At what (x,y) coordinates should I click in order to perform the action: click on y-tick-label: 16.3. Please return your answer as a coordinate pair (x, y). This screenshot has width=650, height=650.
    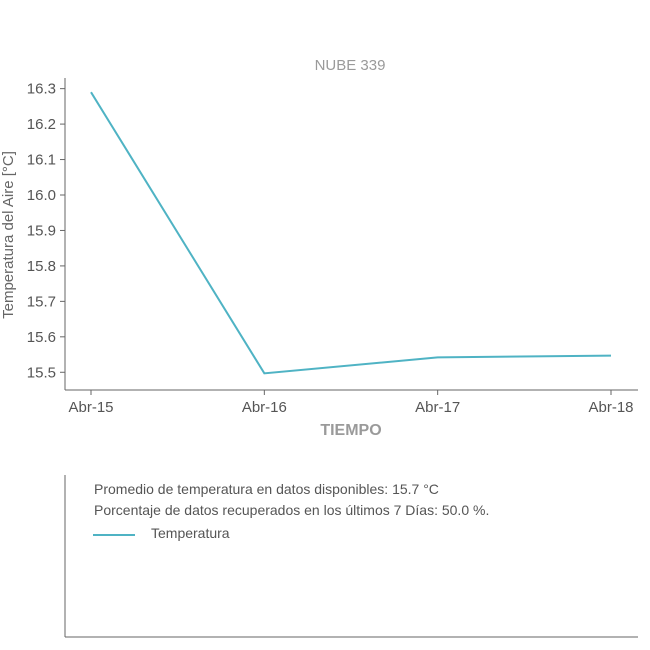
    Looking at the image, I should click on (41, 89).